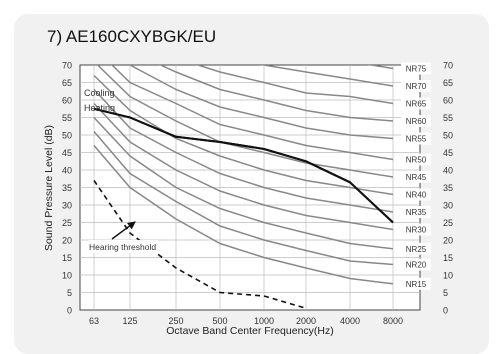 This screenshot has height=354, width=503. I want to click on y-tick-right: 10, so click(448, 276).